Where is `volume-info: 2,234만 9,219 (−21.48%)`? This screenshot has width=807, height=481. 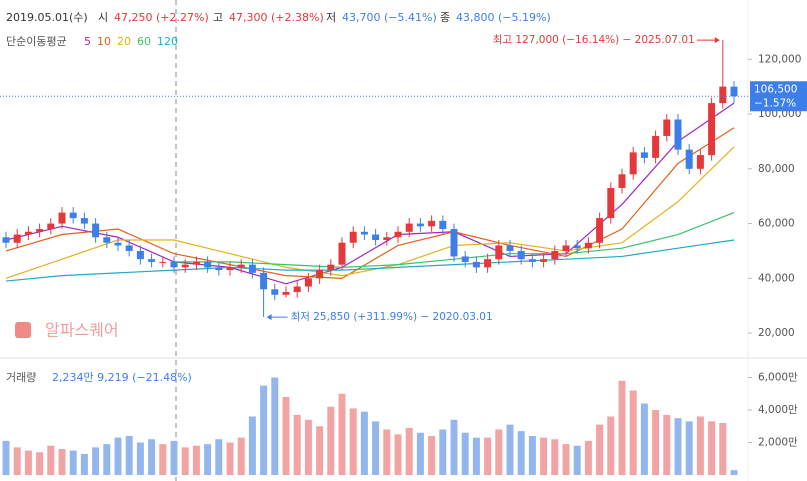 volume-info: 2,234만 9,219 (−21.48%) is located at coordinates (122, 377).